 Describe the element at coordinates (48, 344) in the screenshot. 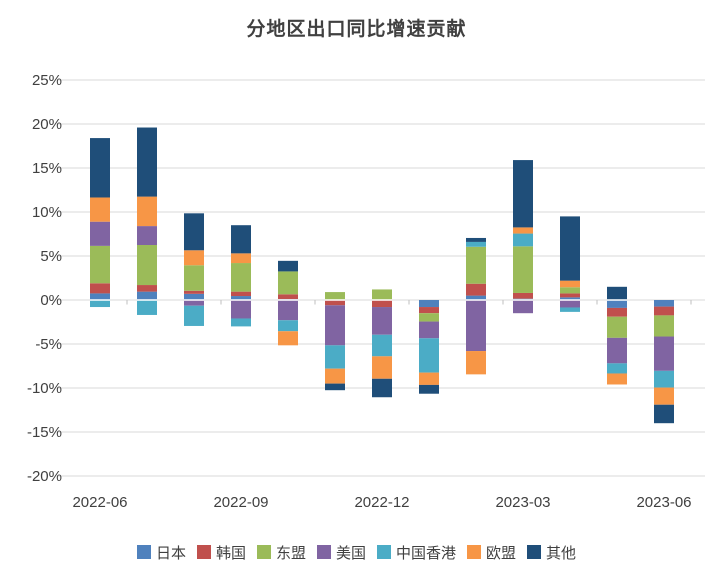

I see `y-axis-tick-label: -5%` at that location.